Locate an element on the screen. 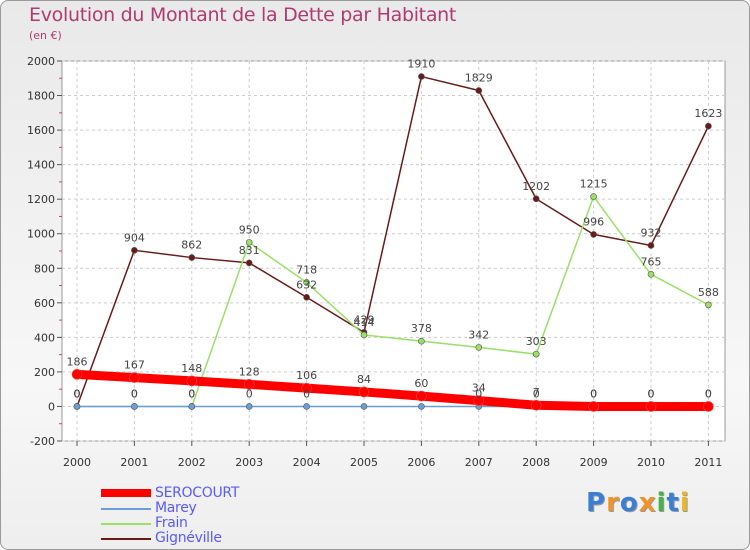  y-tick-label: 1600 is located at coordinates (41, 130).